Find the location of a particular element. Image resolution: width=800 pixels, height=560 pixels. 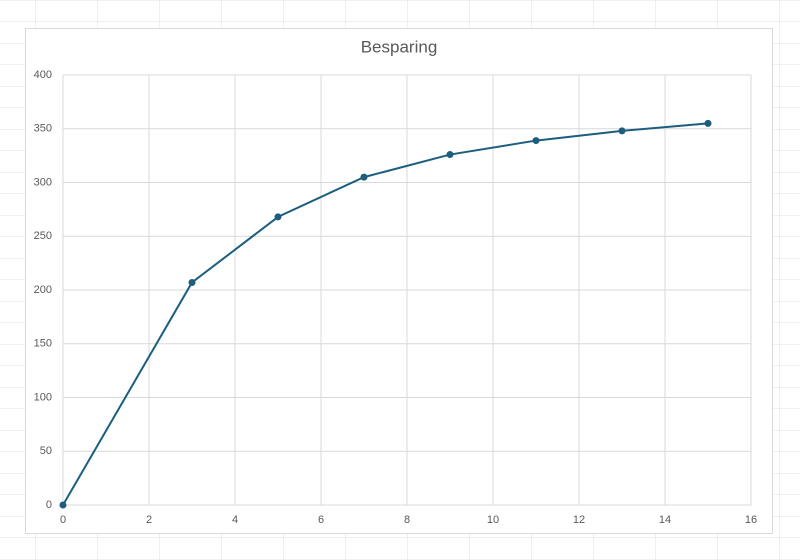

y-tick-label: 150 is located at coordinates (43, 344).